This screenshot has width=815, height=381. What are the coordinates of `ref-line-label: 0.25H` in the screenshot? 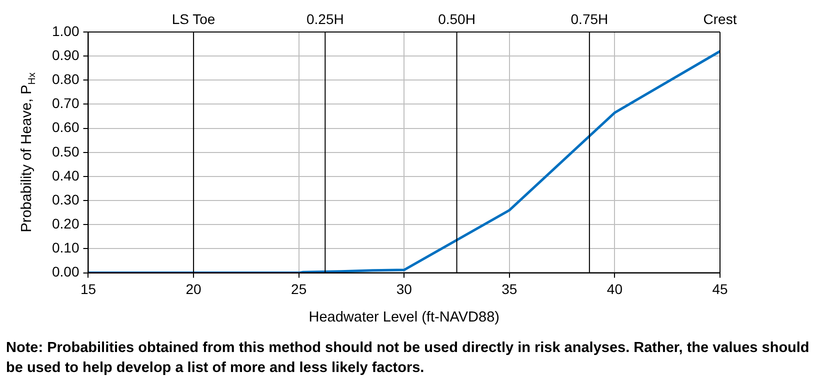 It's located at (325, 18).